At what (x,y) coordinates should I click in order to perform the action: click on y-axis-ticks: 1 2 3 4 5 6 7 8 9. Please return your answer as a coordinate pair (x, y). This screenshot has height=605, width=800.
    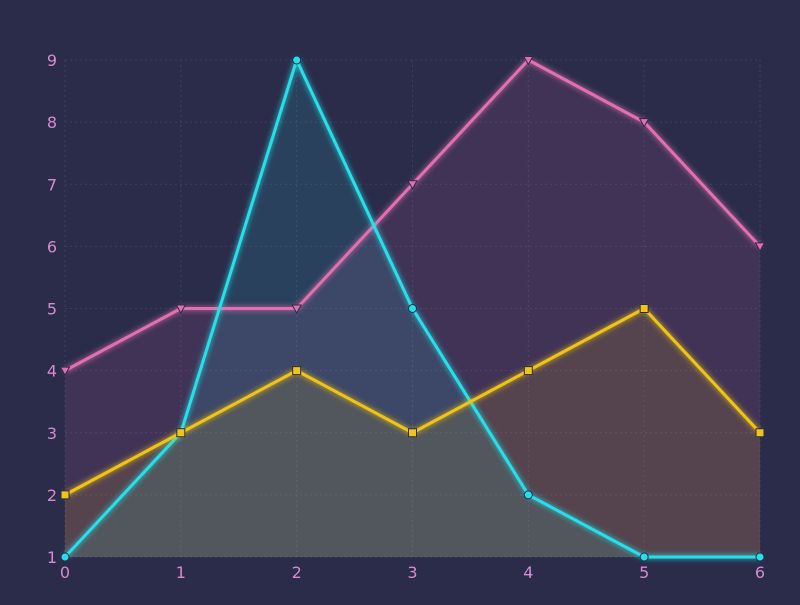
    Looking at the image, I should click on (52, 309).